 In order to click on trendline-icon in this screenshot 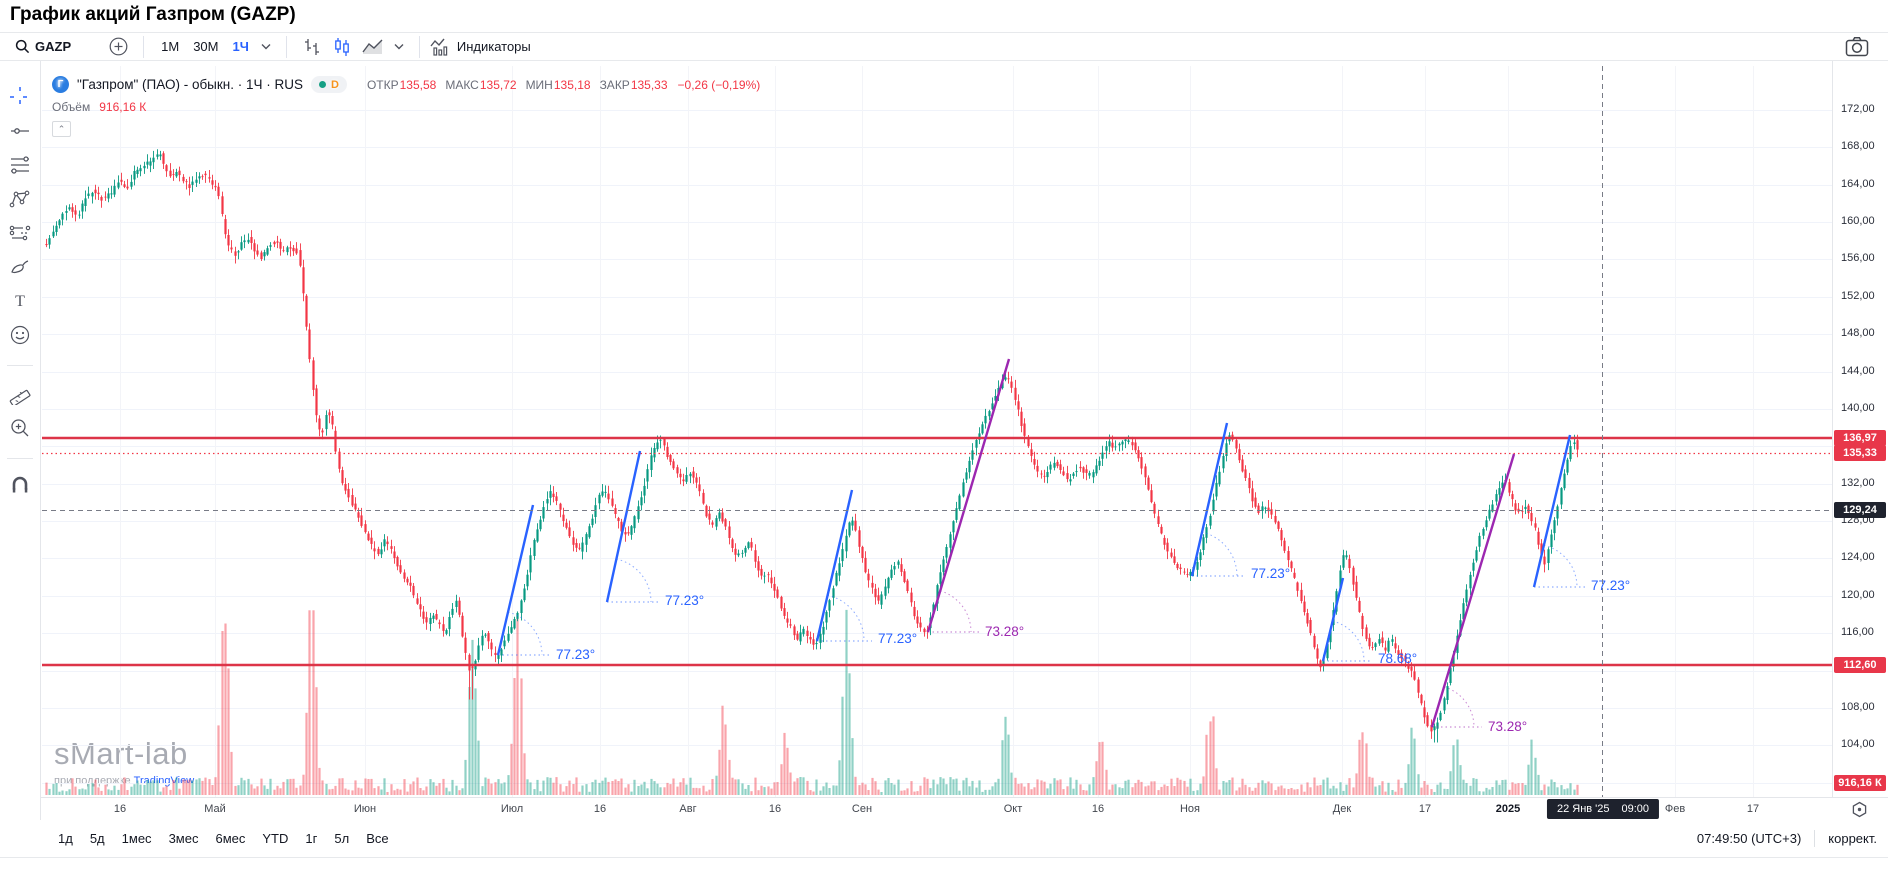, I will do `click(20, 131)`.